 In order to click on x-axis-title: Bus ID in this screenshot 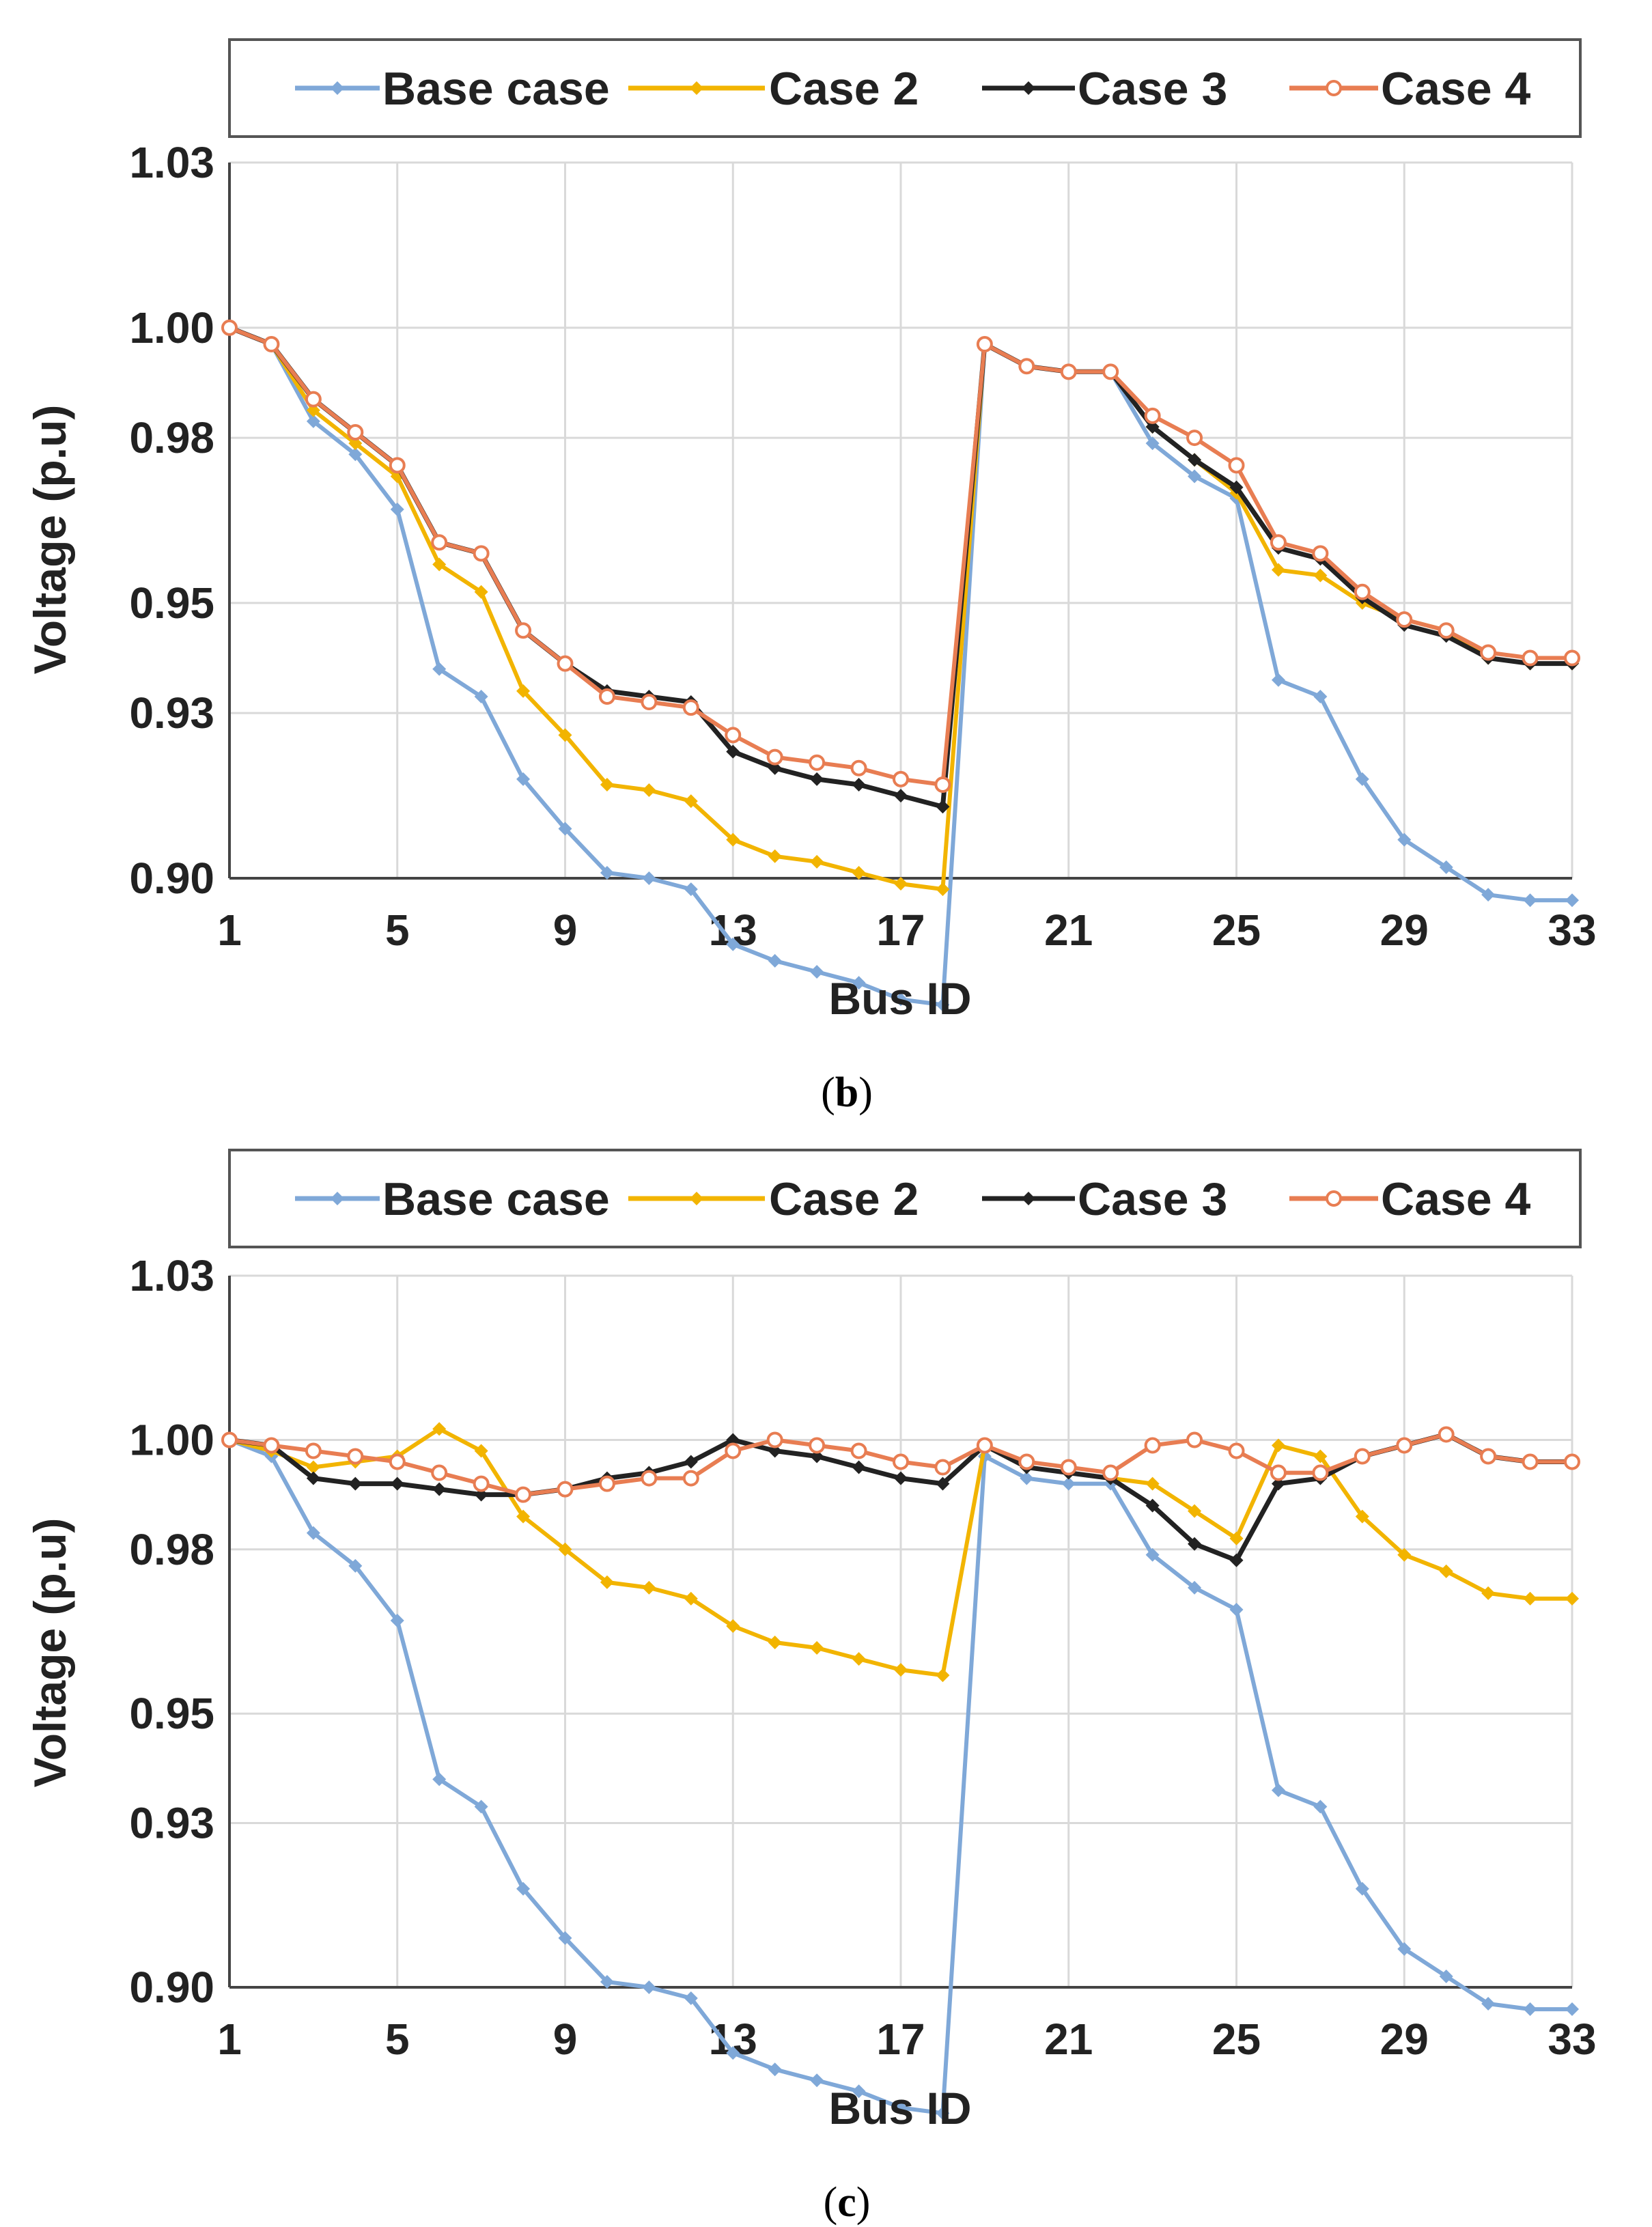, I will do `click(900, 999)`.